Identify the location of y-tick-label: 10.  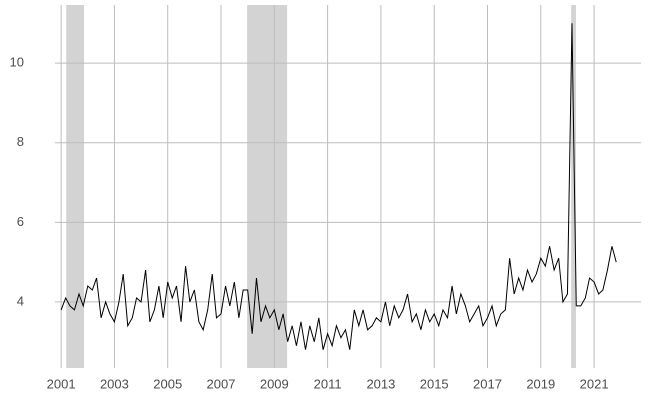
(17, 62).